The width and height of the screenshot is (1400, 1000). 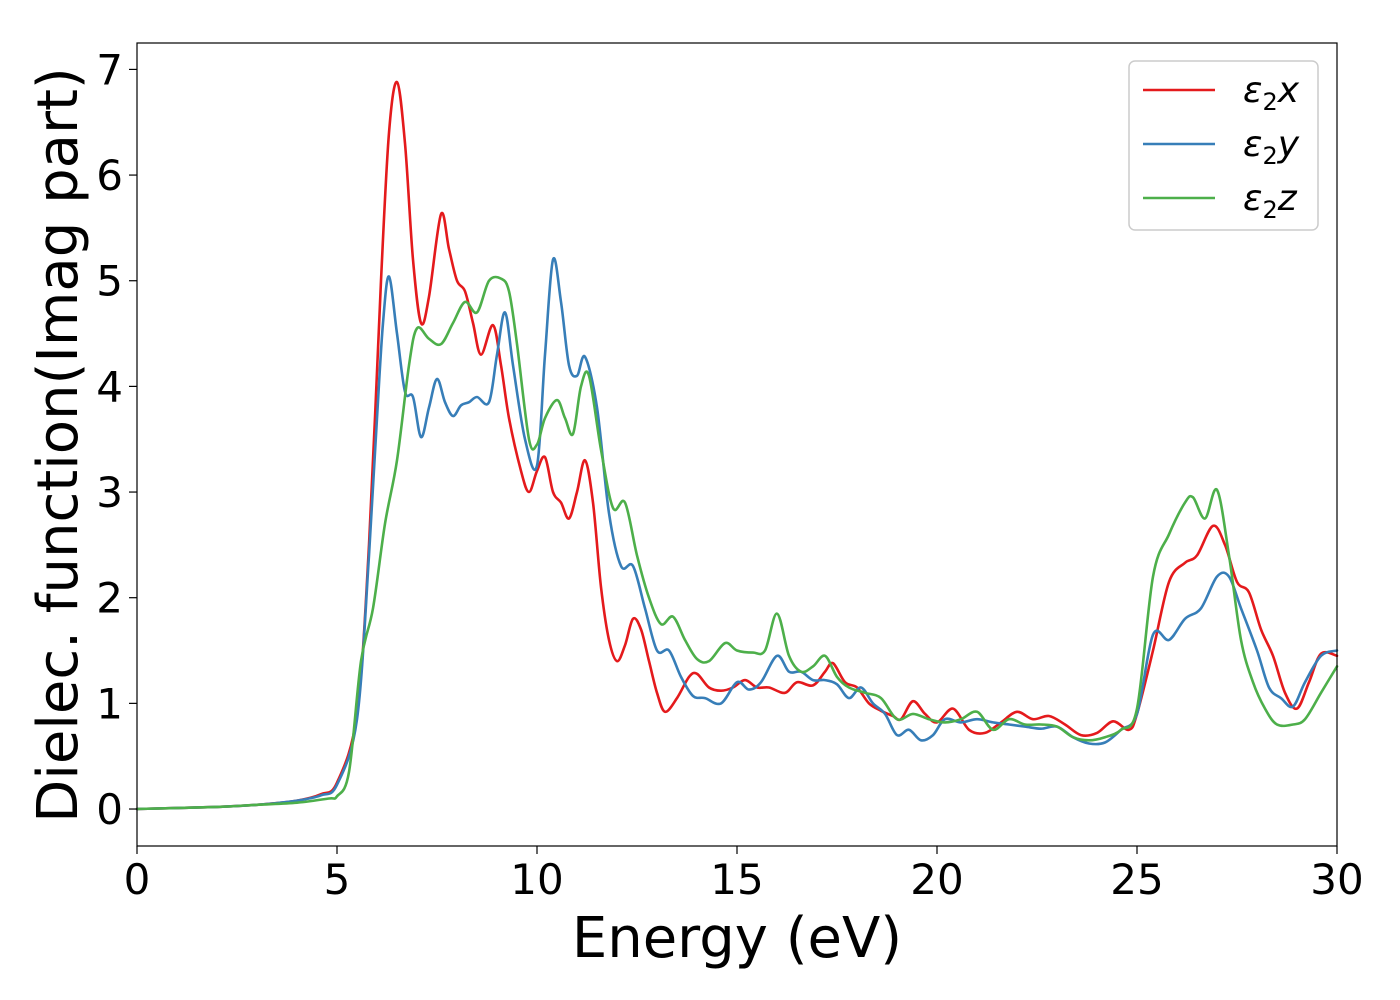 What do you see at coordinates (337, 879) in the screenshot?
I see `x-tick-label: 5` at bounding box center [337, 879].